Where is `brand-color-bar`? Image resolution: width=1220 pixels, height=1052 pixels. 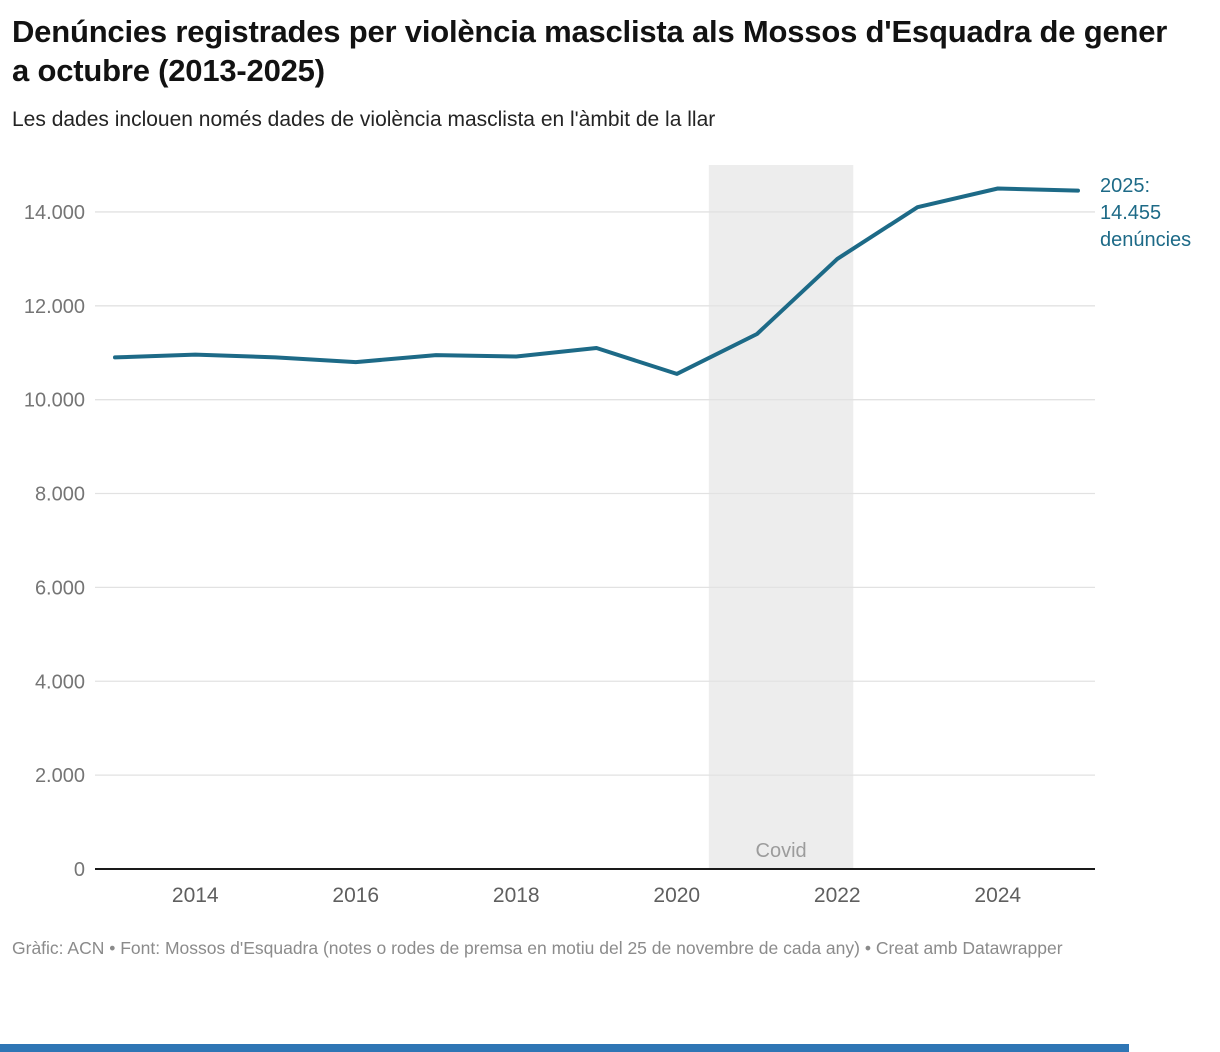
brand-color-bar is located at coordinates (564, 1048).